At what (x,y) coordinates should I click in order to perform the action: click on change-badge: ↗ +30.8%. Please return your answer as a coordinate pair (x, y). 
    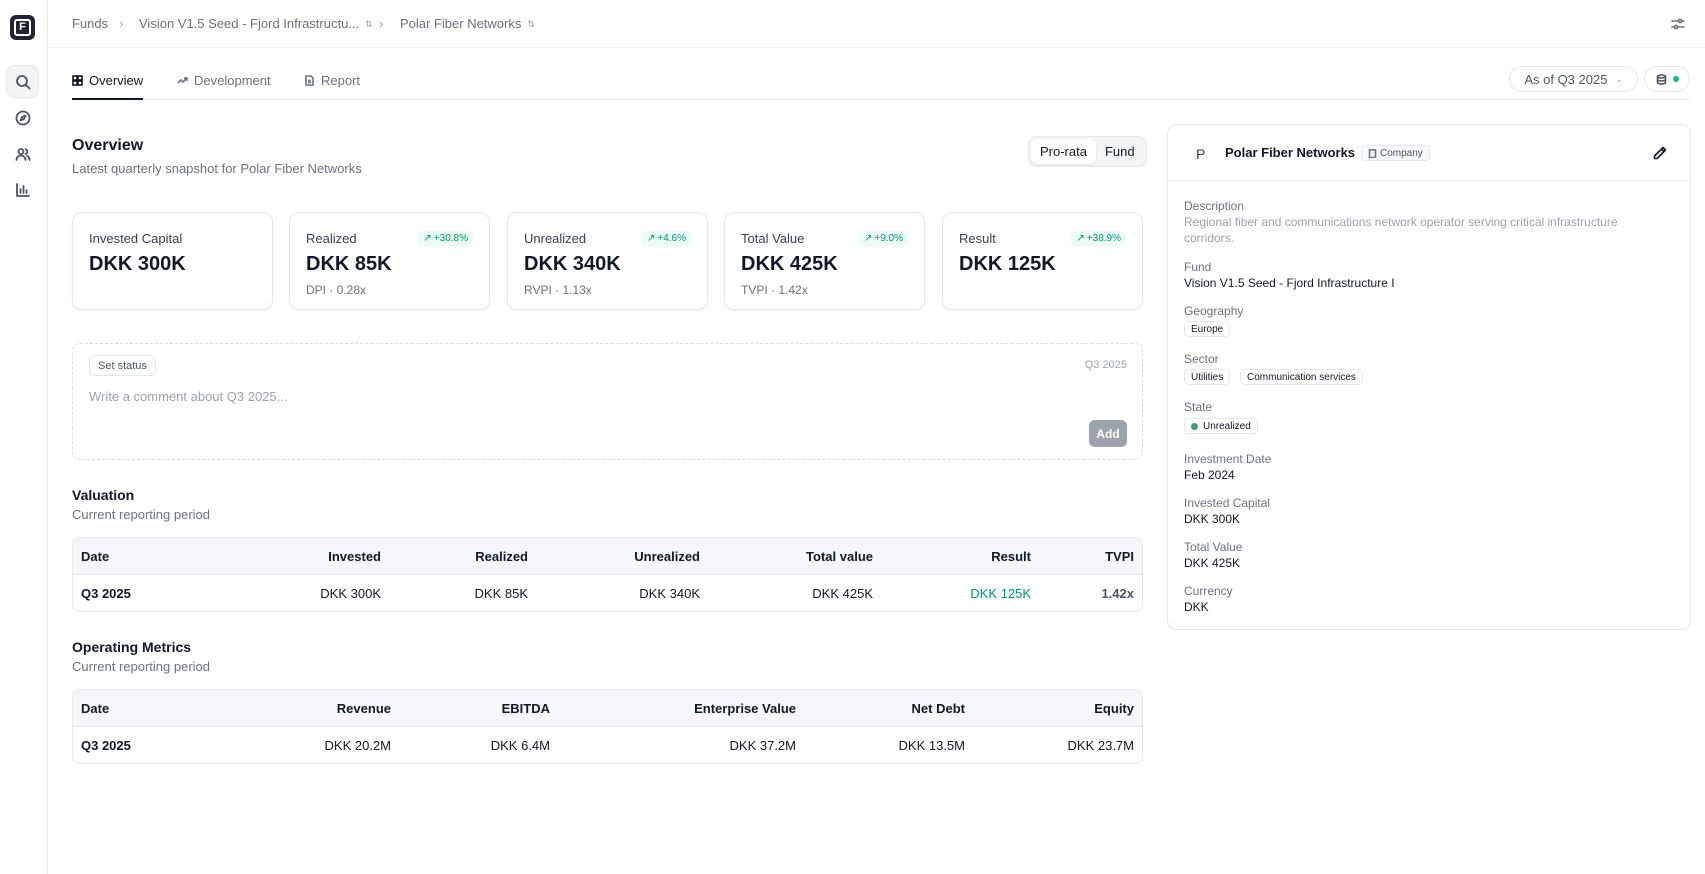
    Looking at the image, I should click on (445, 238).